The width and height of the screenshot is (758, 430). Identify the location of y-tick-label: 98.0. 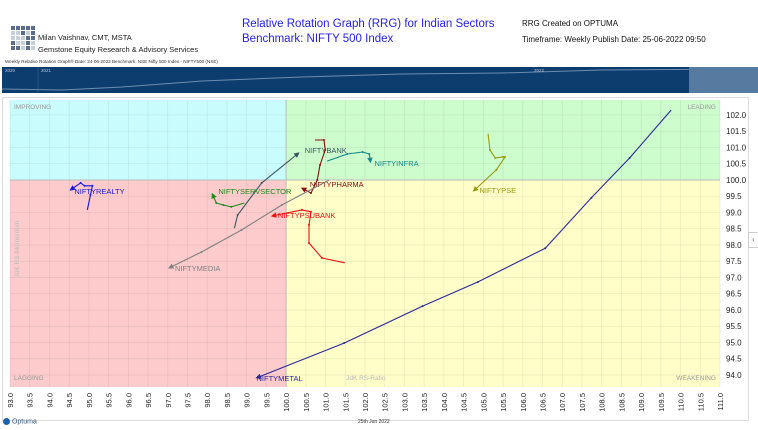
(734, 245).